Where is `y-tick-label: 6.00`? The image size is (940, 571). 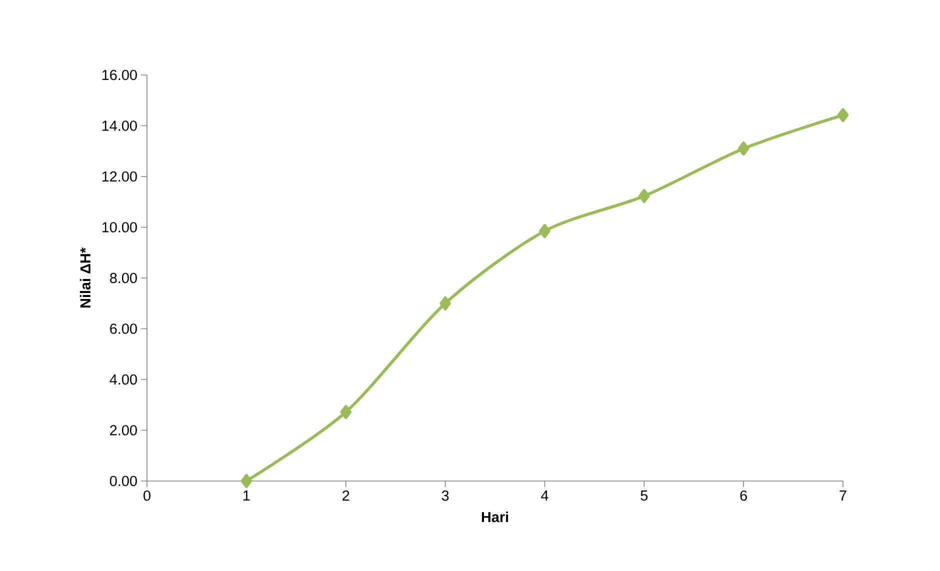 y-tick-label: 6.00 is located at coordinates (123, 329).